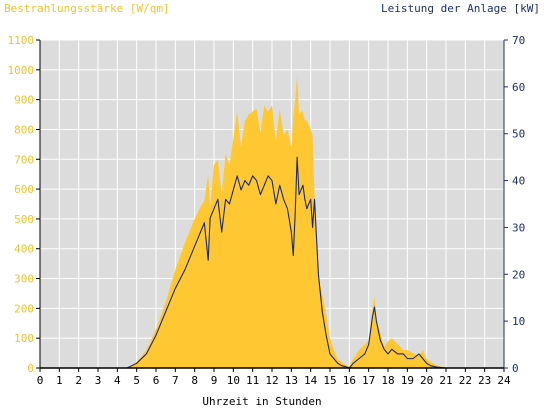 The image size is (544, 408). I want to click on x-tick-label: 22, so click(465, 380).